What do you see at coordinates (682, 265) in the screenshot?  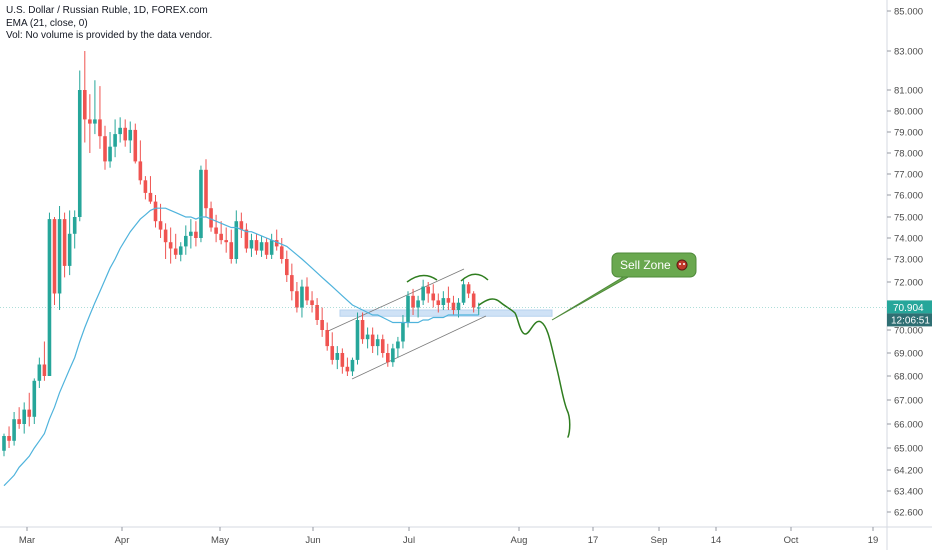 I see `devil-emoji-icon` at bounding box center [682, 265].